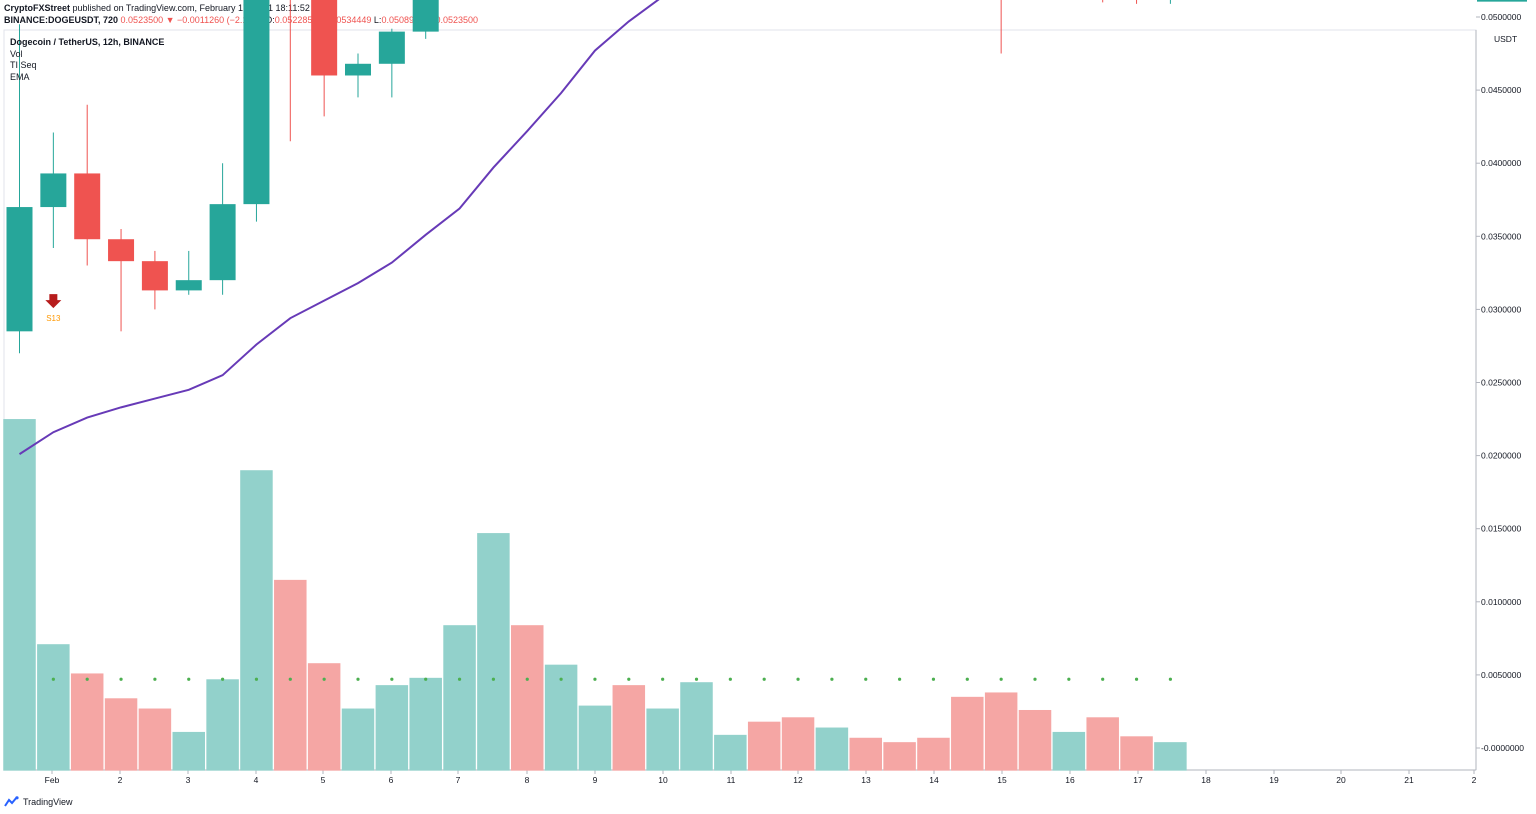 This screenshot has width=1536, height=814. I want to click on x-tick-label: Feb, so click(52, 780).